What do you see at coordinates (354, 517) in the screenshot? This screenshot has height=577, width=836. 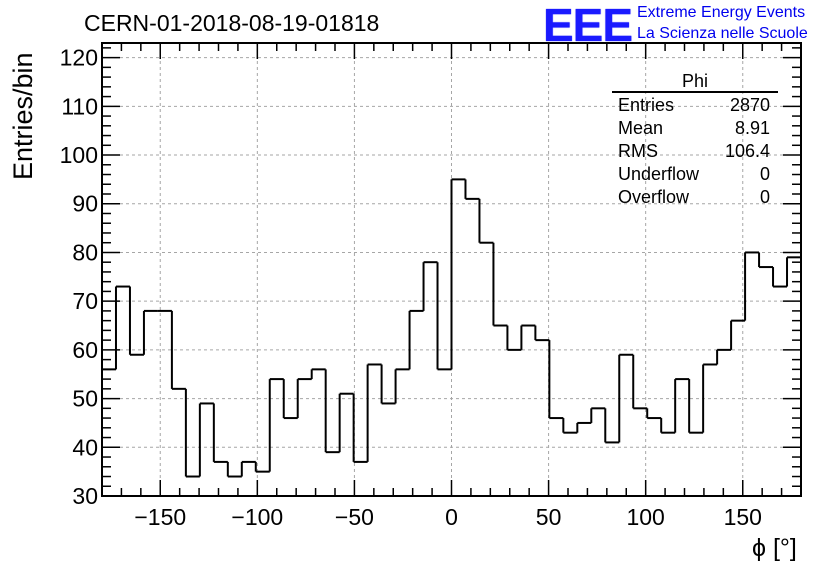 I see `x-tick-label: −50` at bounding box center [354, 517].